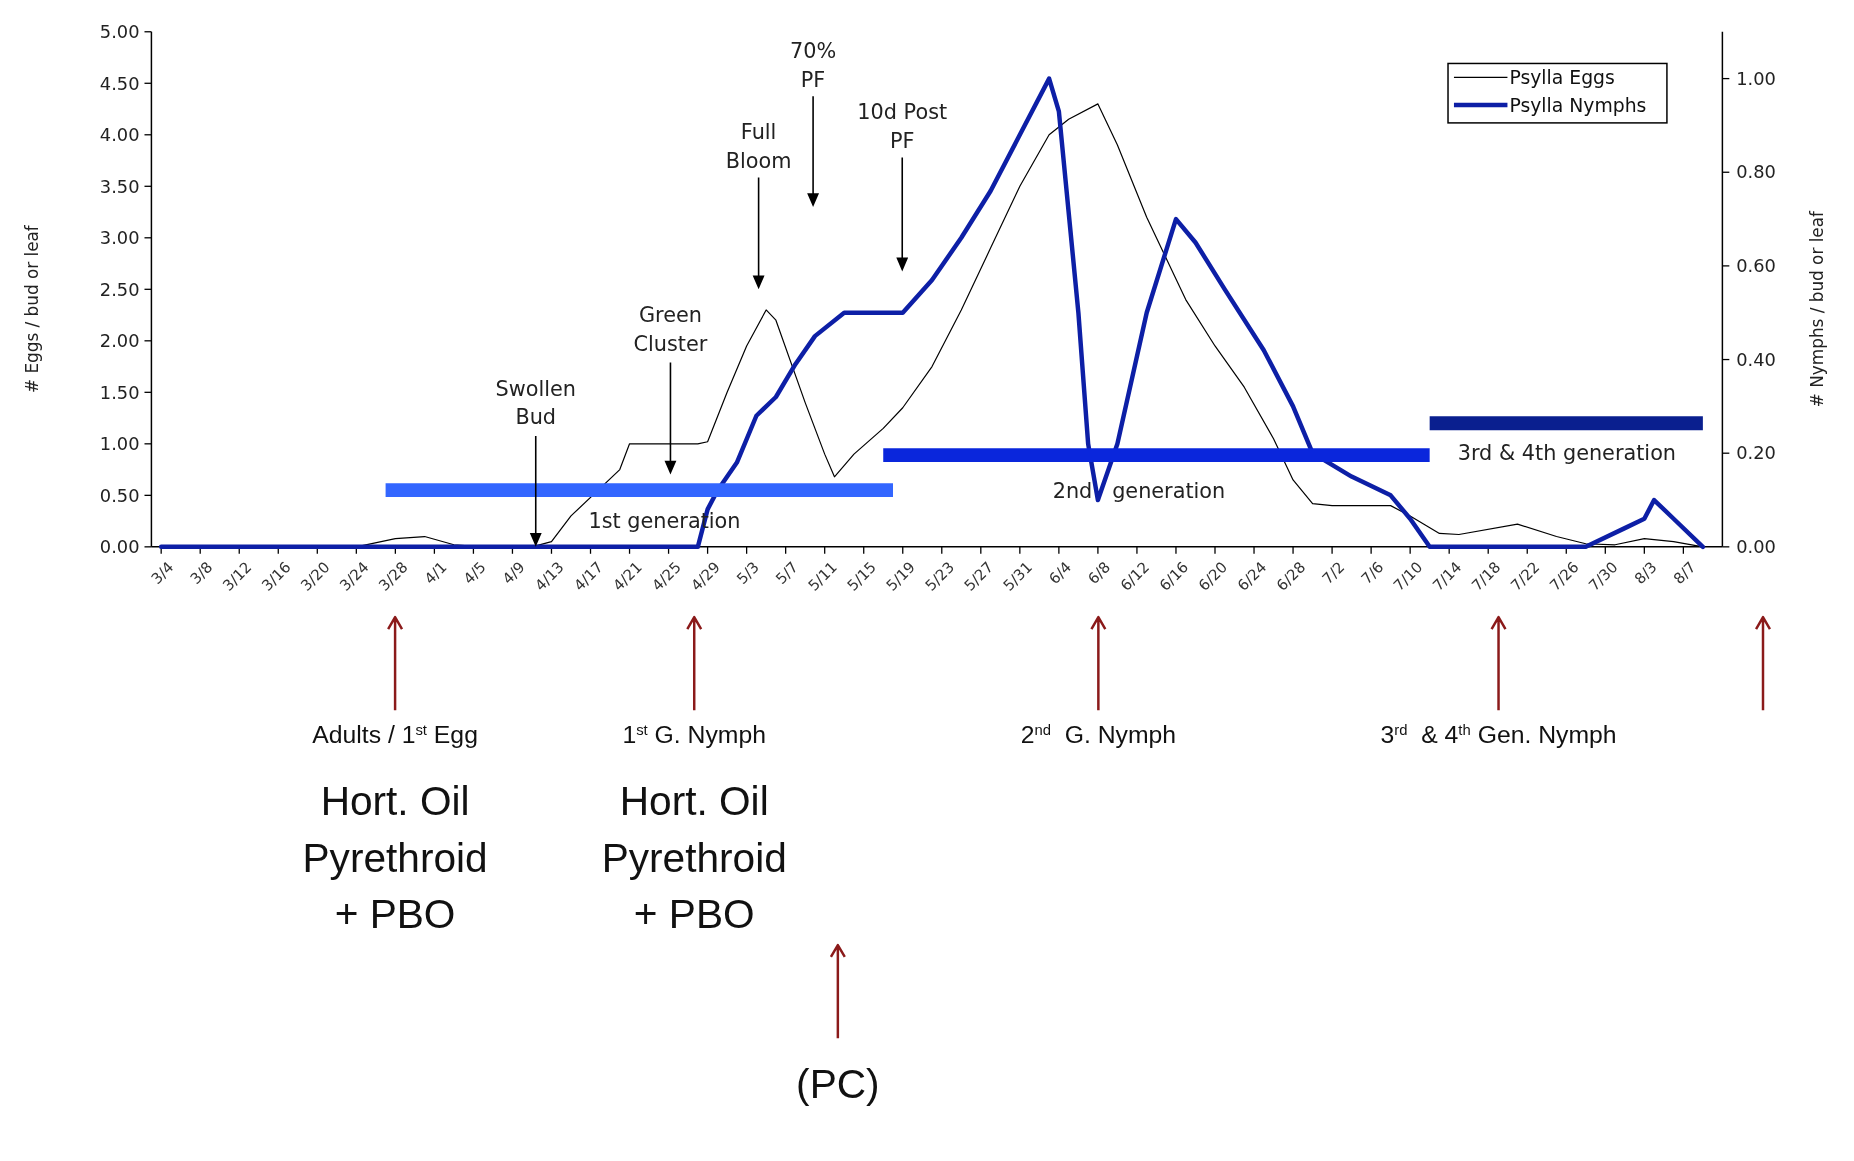 This screenshot has width=1854, height=1161. What do you see at coordinates (787, 573) in the screenshot?
I see `x-tick-label: 5/7` at bounding box center [787, 573].